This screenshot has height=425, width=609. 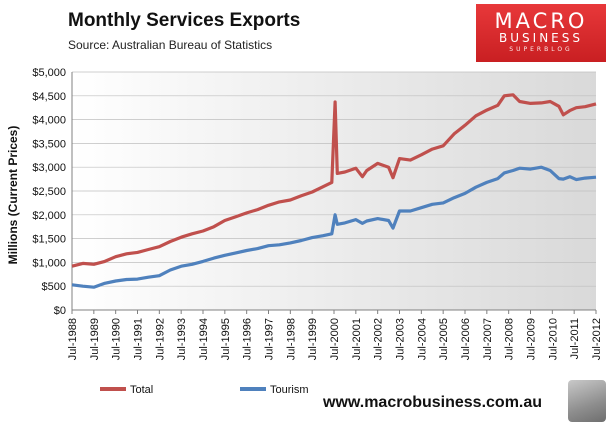 What do you see at coordinates (160, 339) in the screenshot?
I see `x-tick-label: Jul-1992` at bounding box center [160, 339].